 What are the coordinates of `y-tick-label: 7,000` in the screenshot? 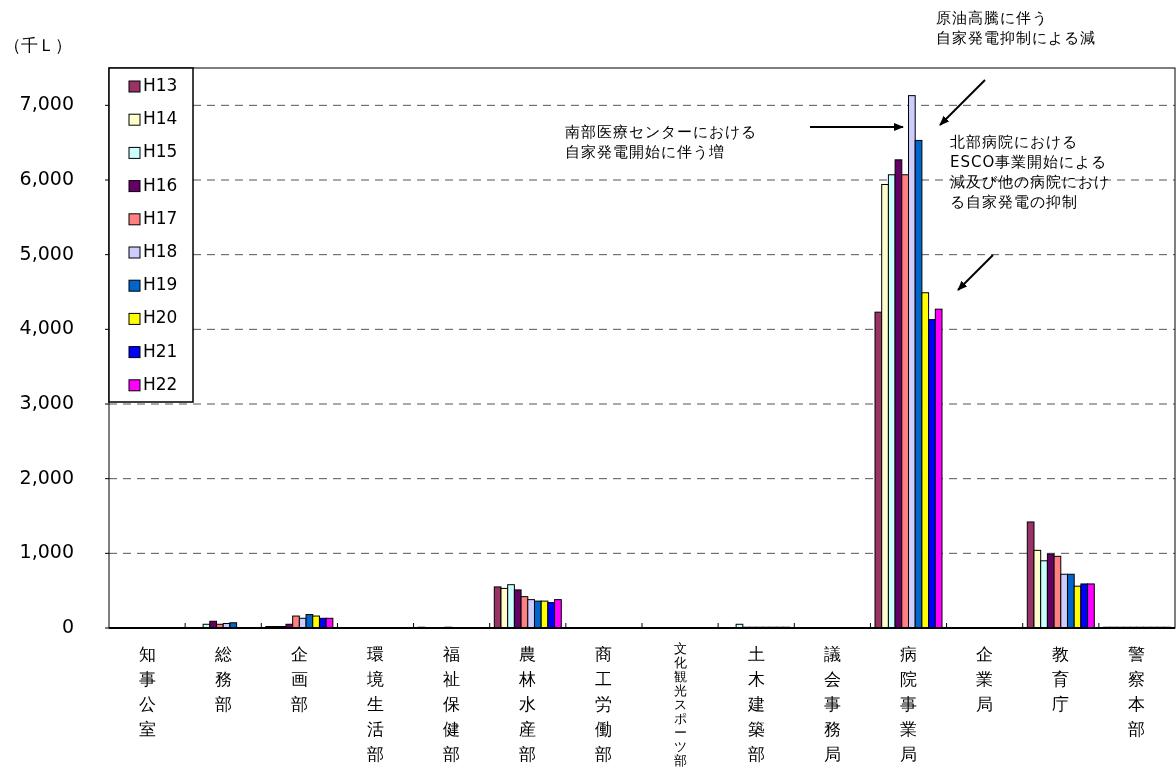 It's located at (46, 103).